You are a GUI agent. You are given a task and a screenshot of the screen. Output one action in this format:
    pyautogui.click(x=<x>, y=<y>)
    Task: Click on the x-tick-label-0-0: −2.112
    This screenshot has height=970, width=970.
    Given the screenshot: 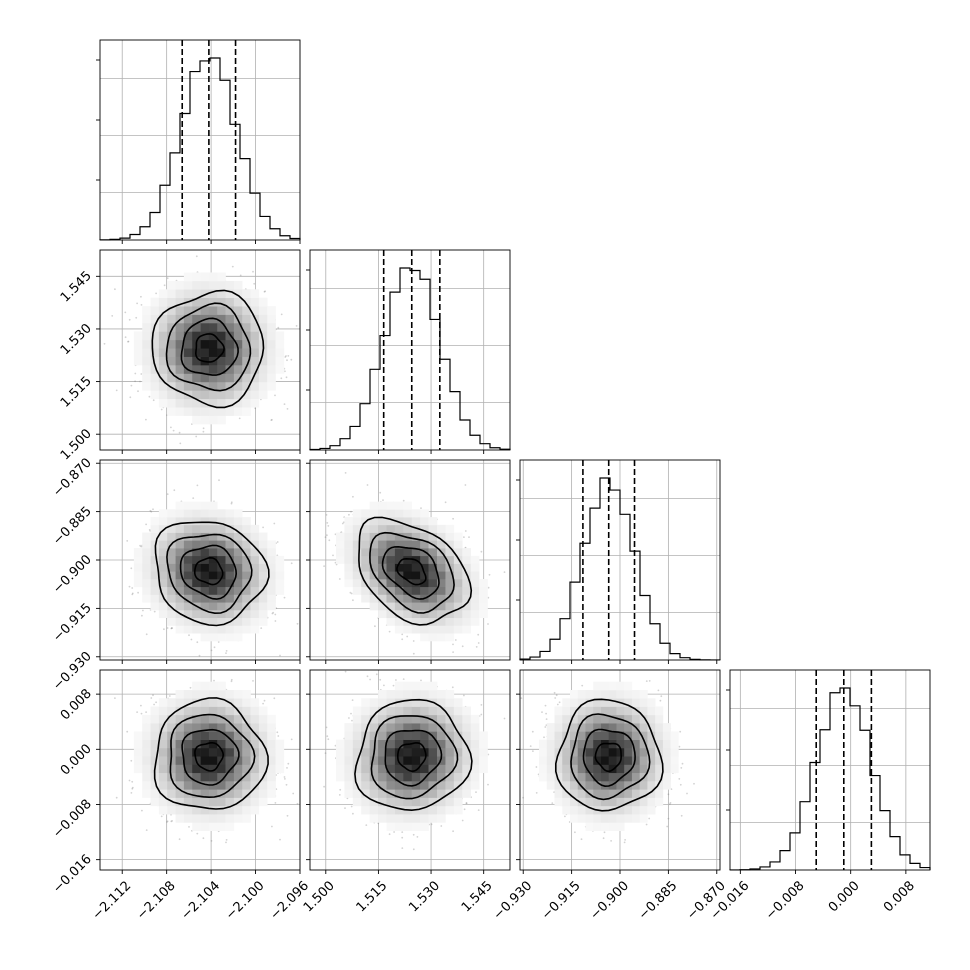 What is the action you would take?
    pyautogui.click(x=112, y=900)
    